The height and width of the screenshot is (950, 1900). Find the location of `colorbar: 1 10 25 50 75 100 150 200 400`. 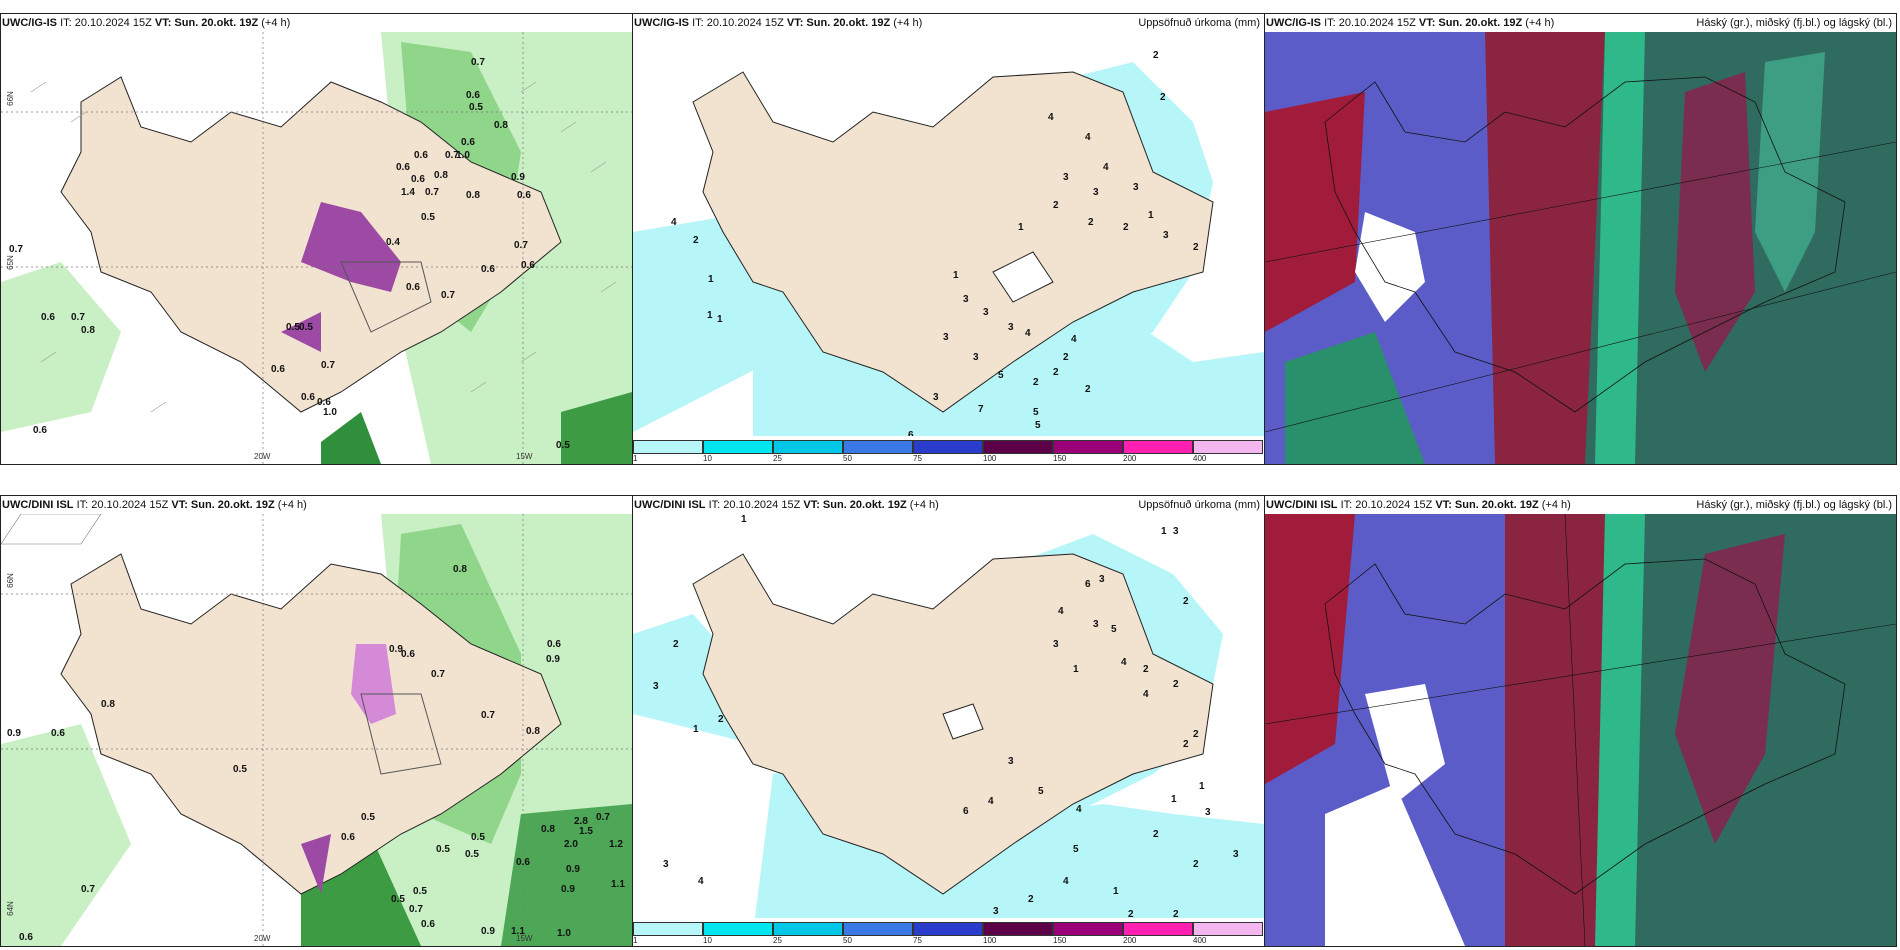

colorbar: 1 10 25 50 75 100 150 200 400 is located at coordinates (948, 450).